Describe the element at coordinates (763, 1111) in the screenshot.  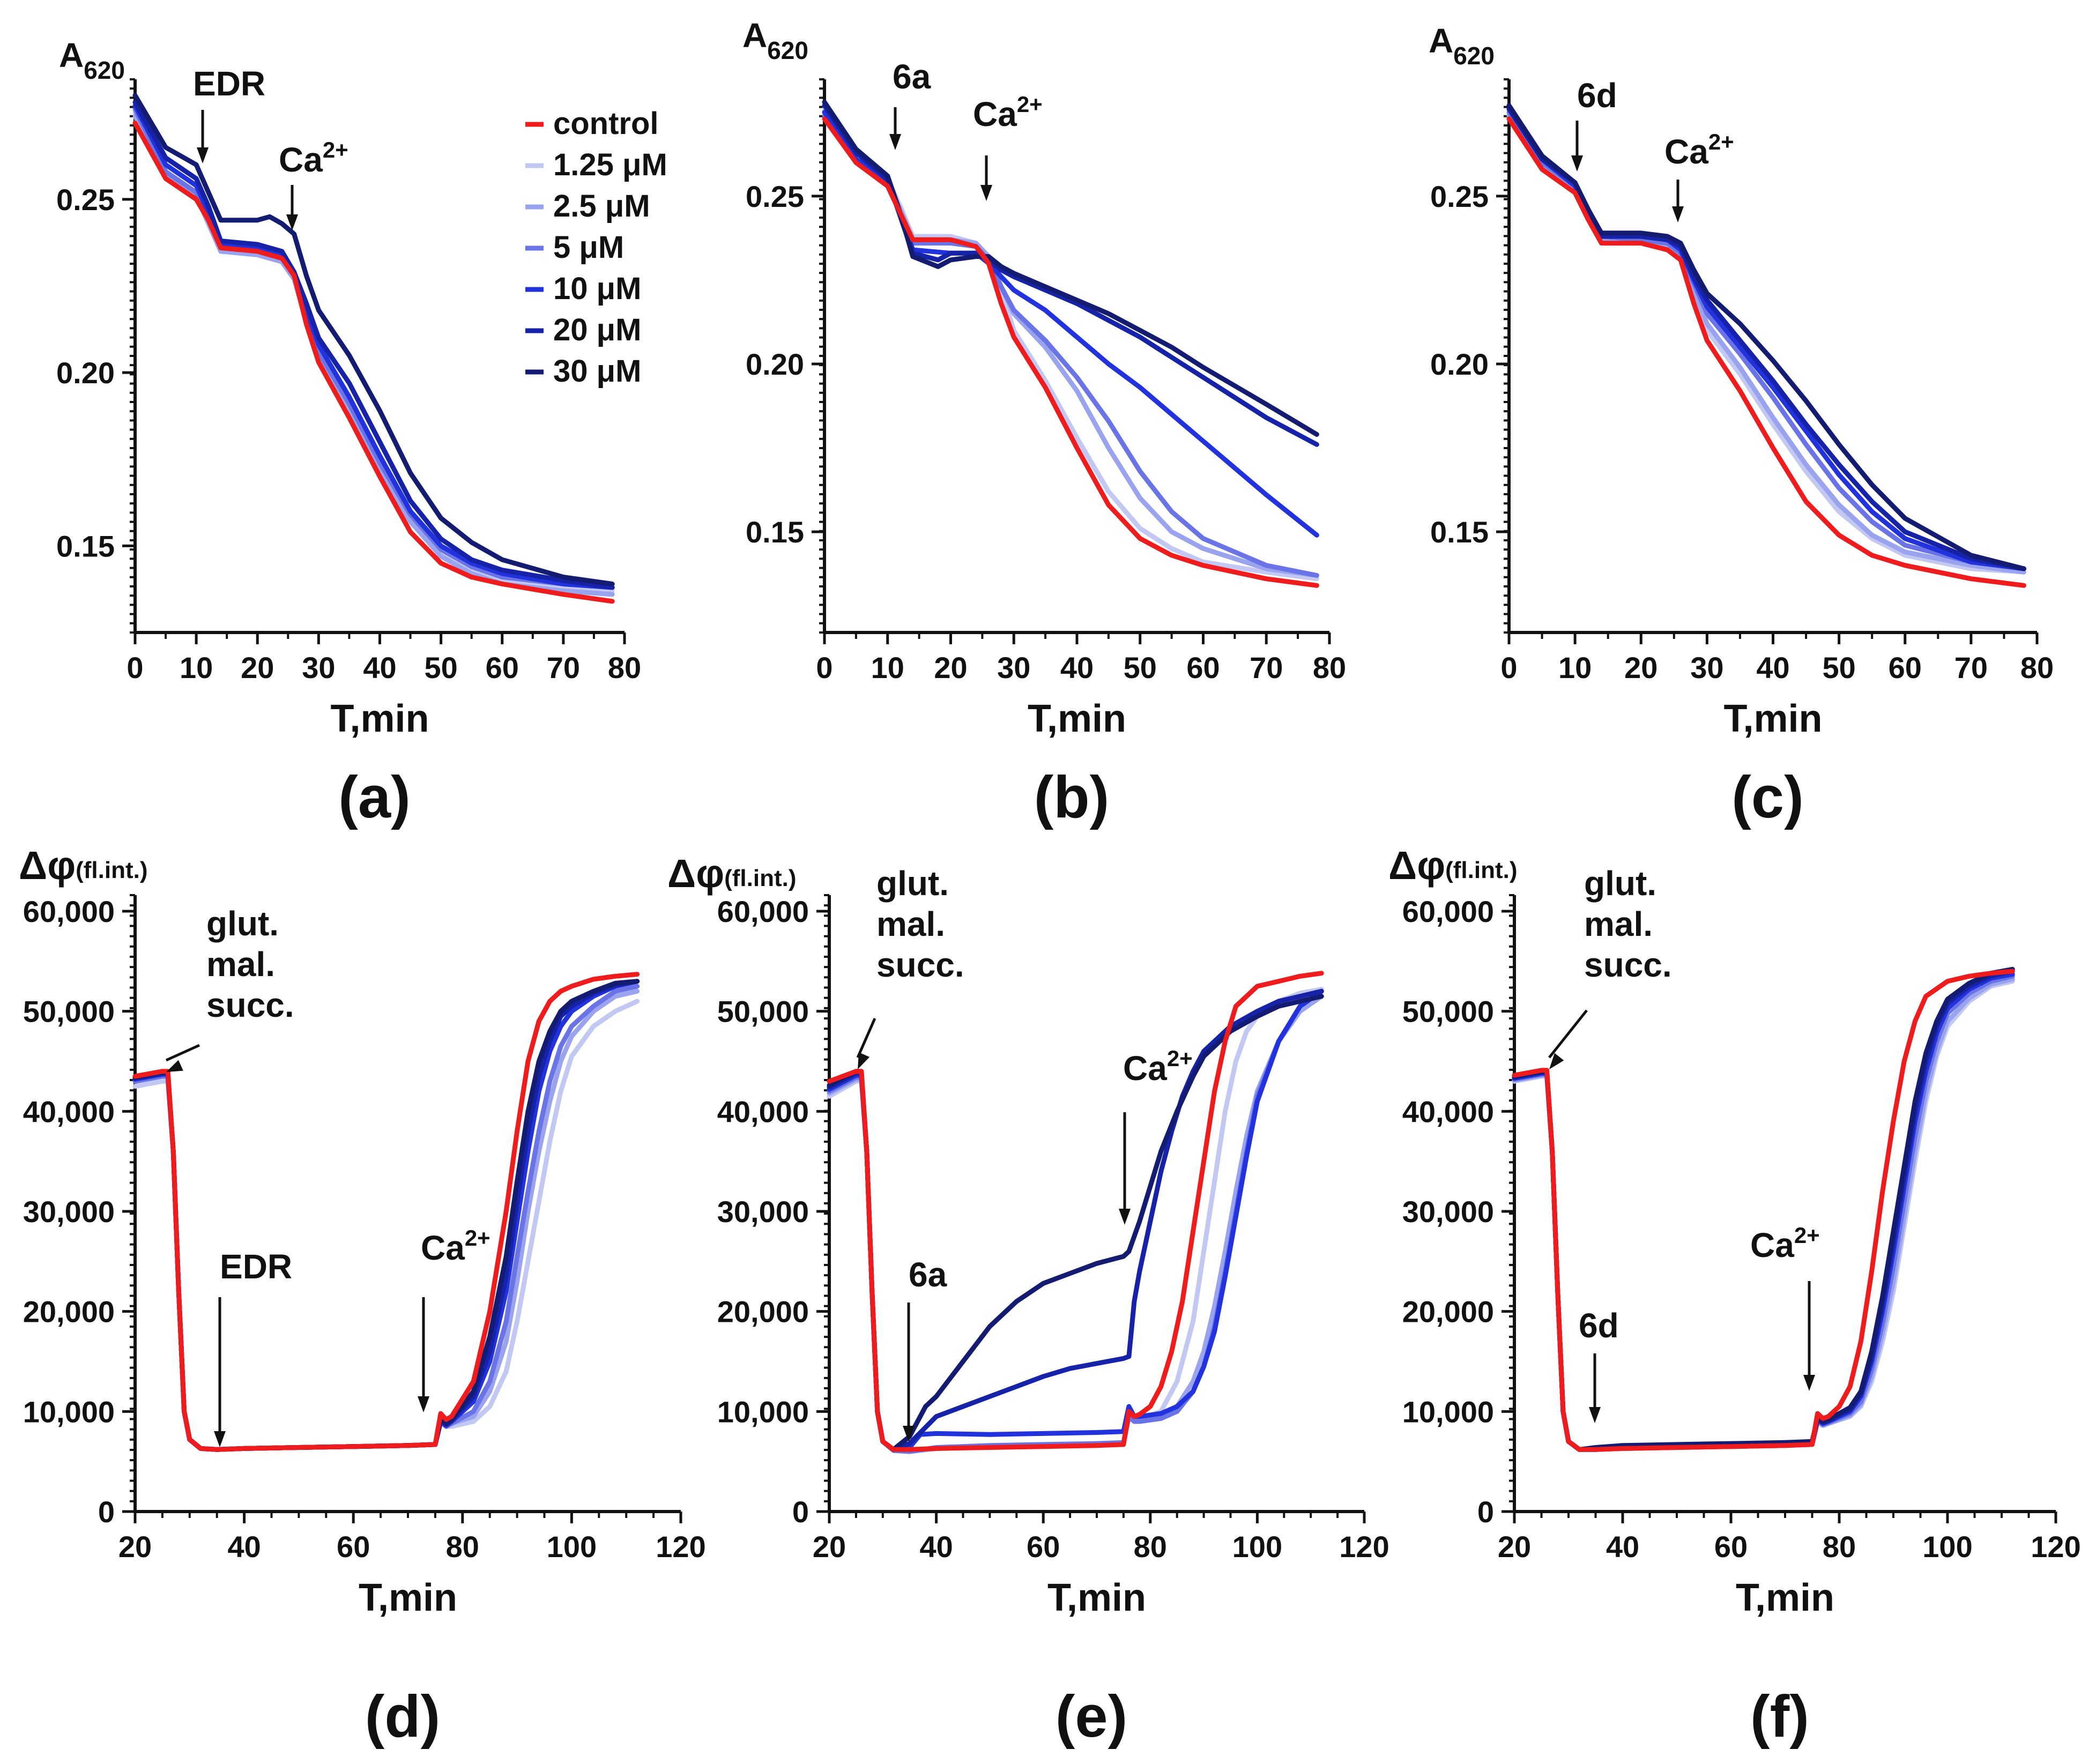
I see `y-tick-label: 40,000` at that location.